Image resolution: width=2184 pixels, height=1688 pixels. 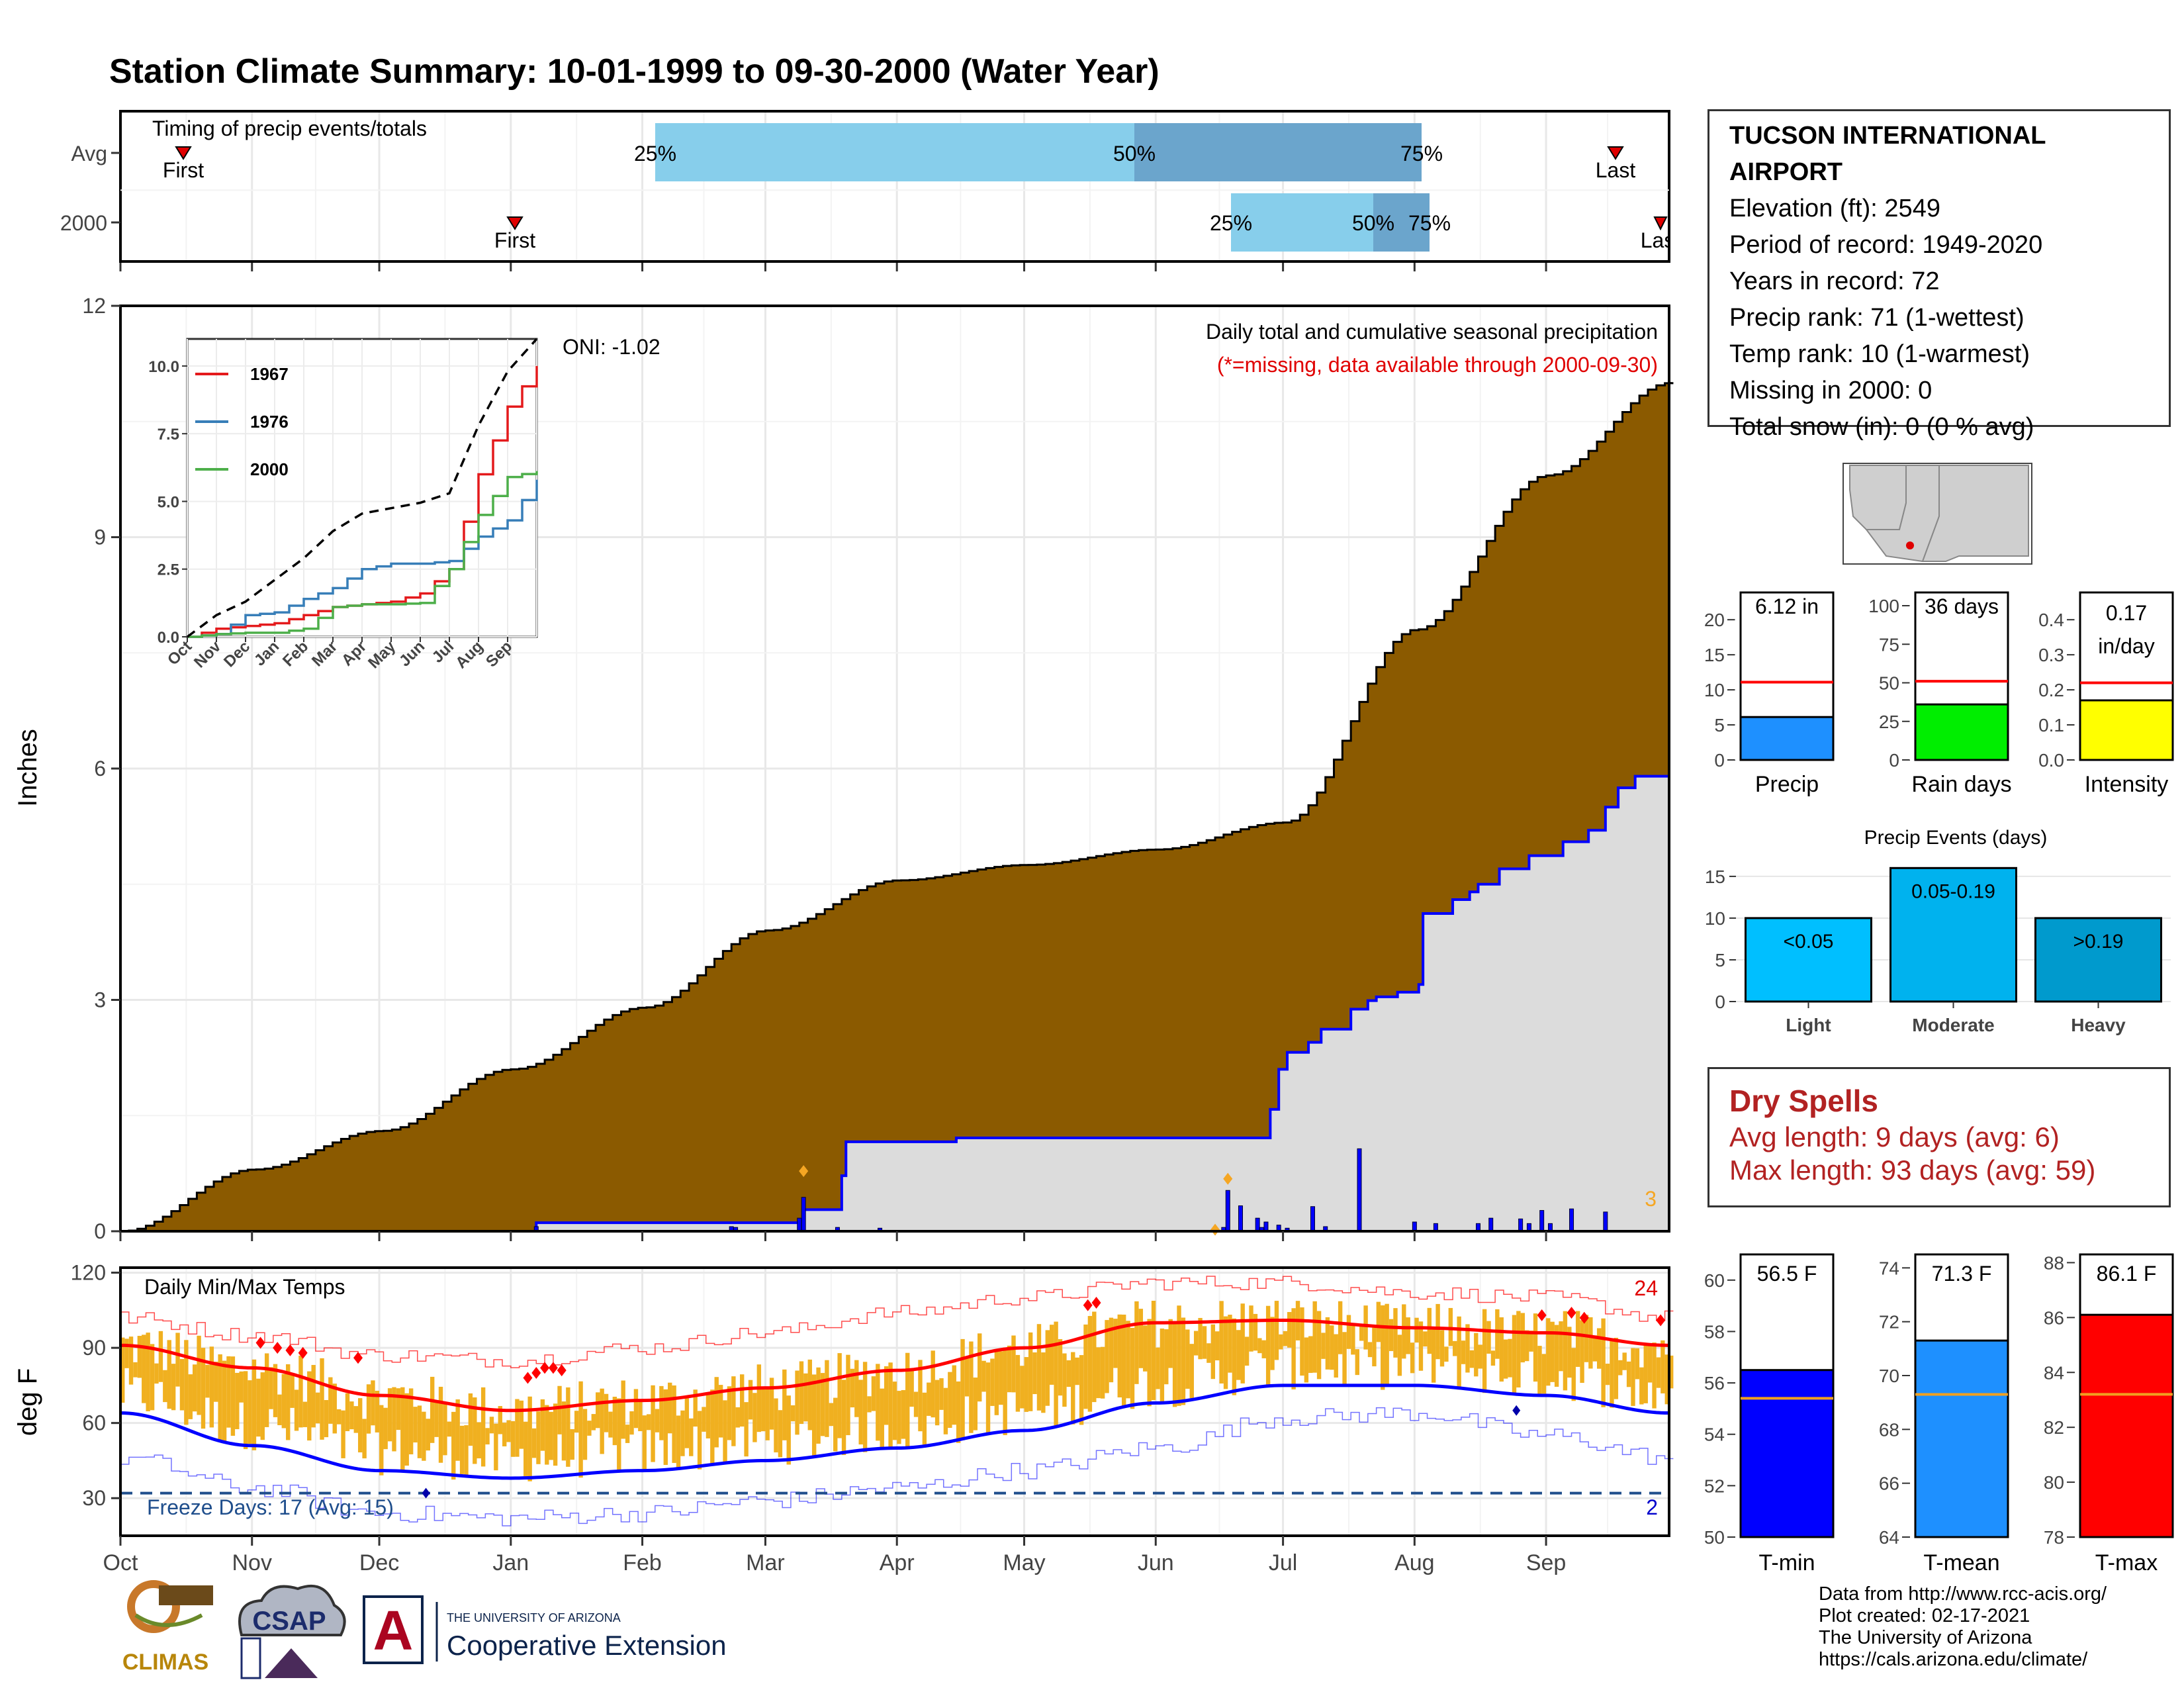 What do you see at coordinates (269, 374) in the screenshot?
I see `inset-legend-label: 1967` at bounding box center [269, 374].